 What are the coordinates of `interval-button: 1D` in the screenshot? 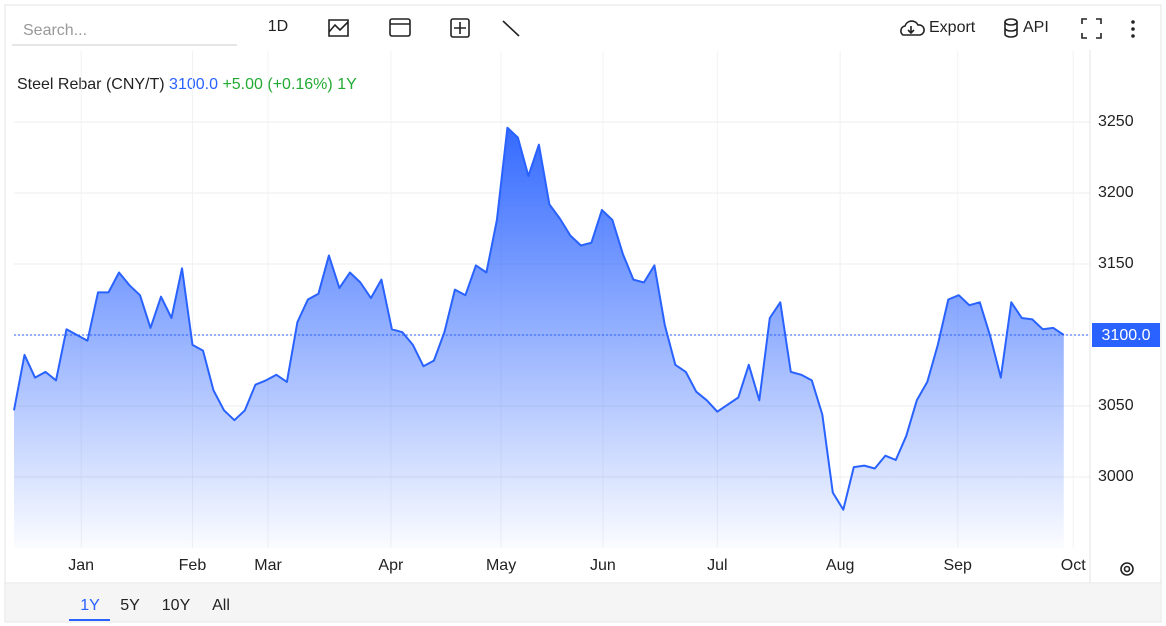 It's located at (278, 26).